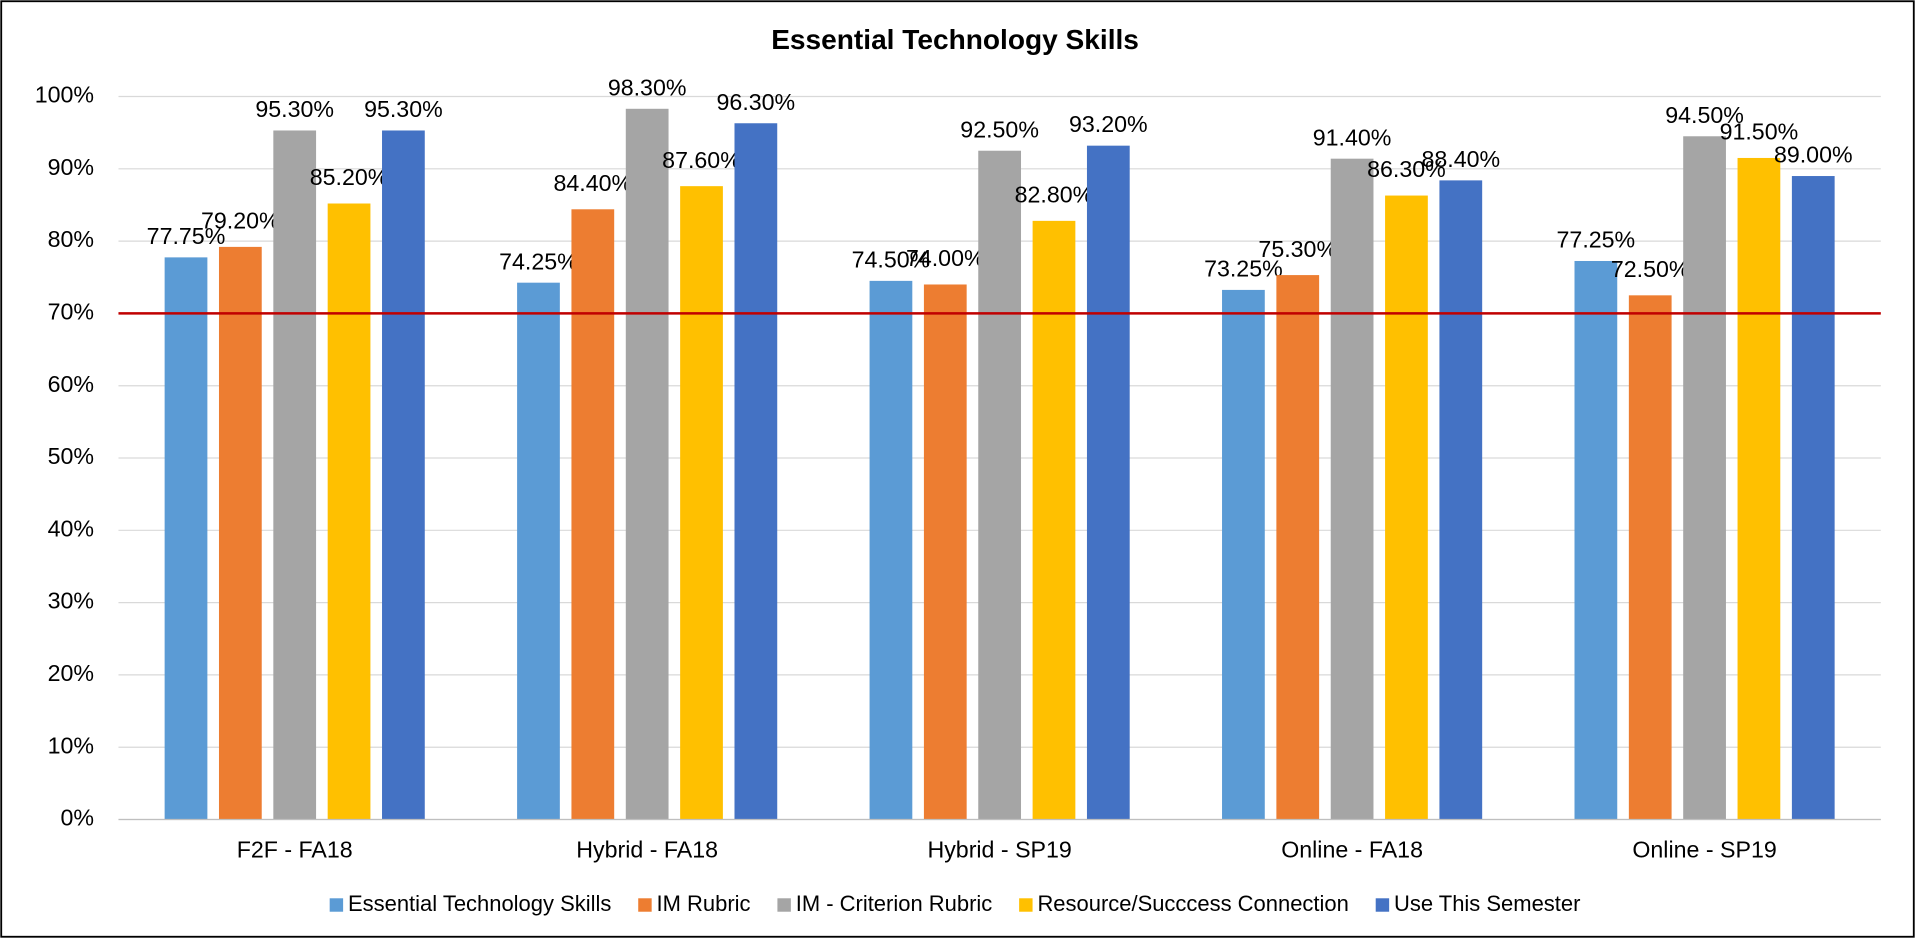 The height and width of the screenshot is (938, 1915). Describe the element at coordinates (955, 39) in the screenshot. I see `chart-title: Essential Technology Skills` at that location.